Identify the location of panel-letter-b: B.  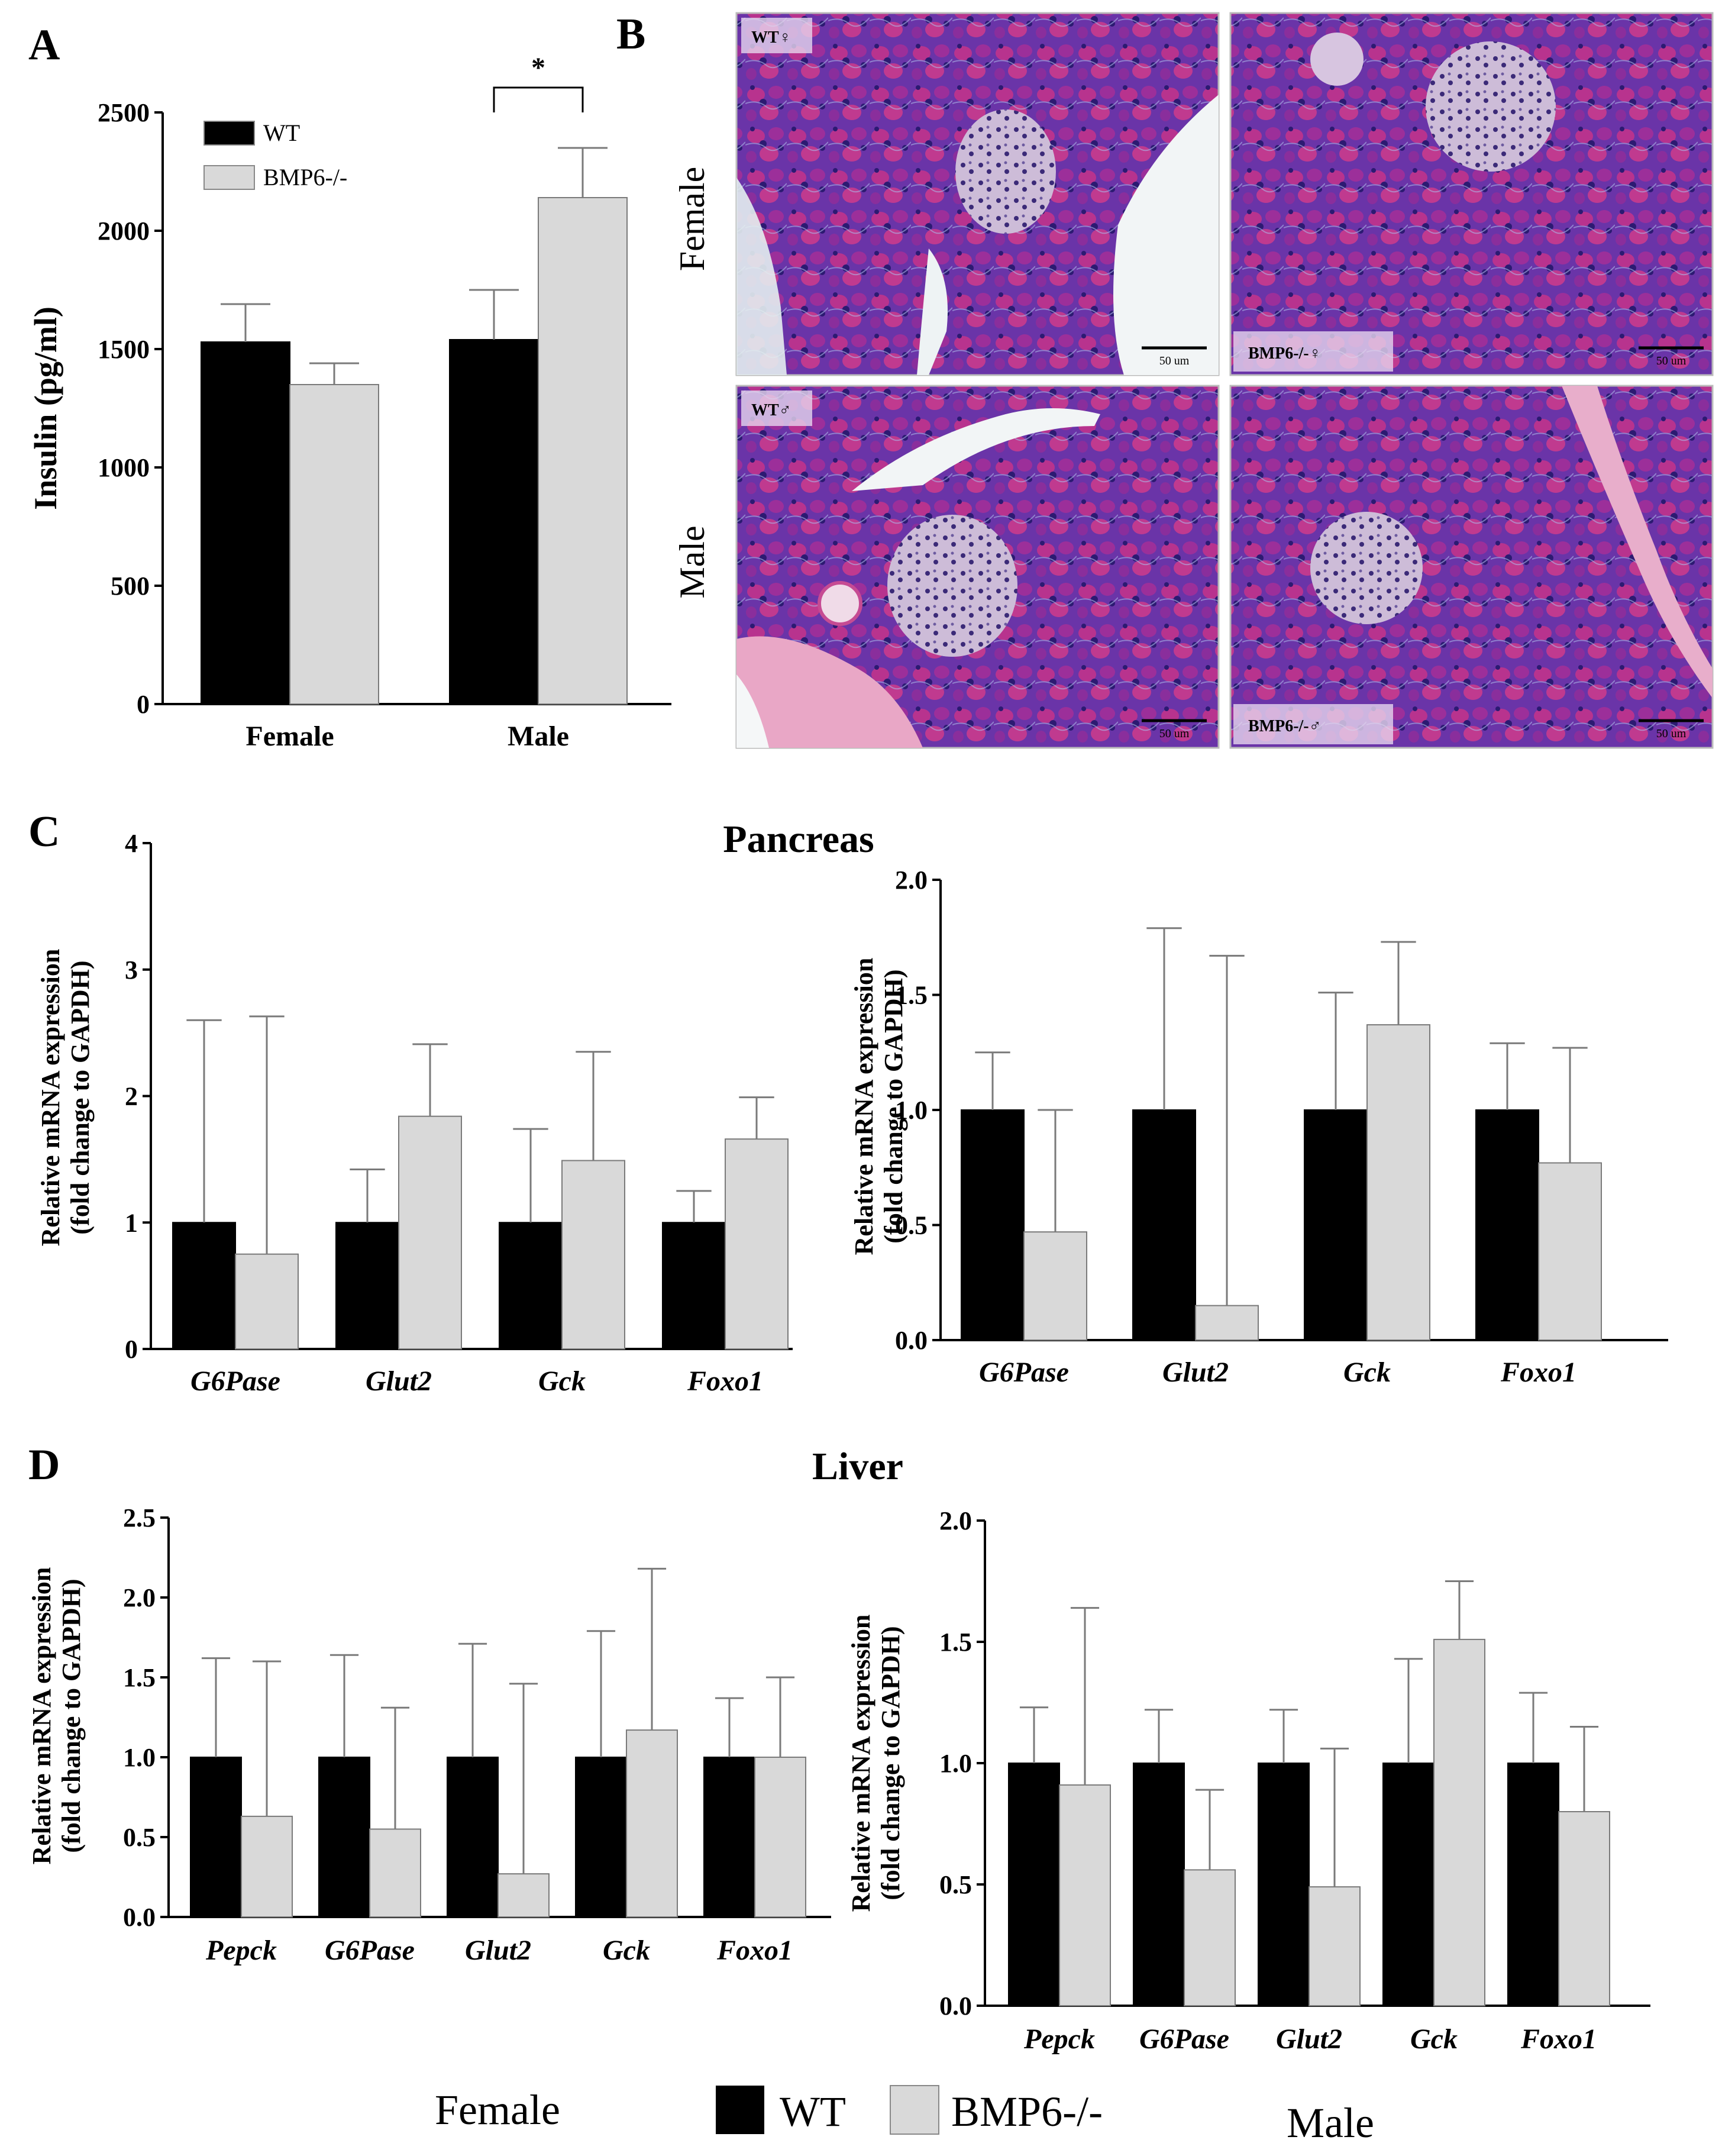
(630, 34).